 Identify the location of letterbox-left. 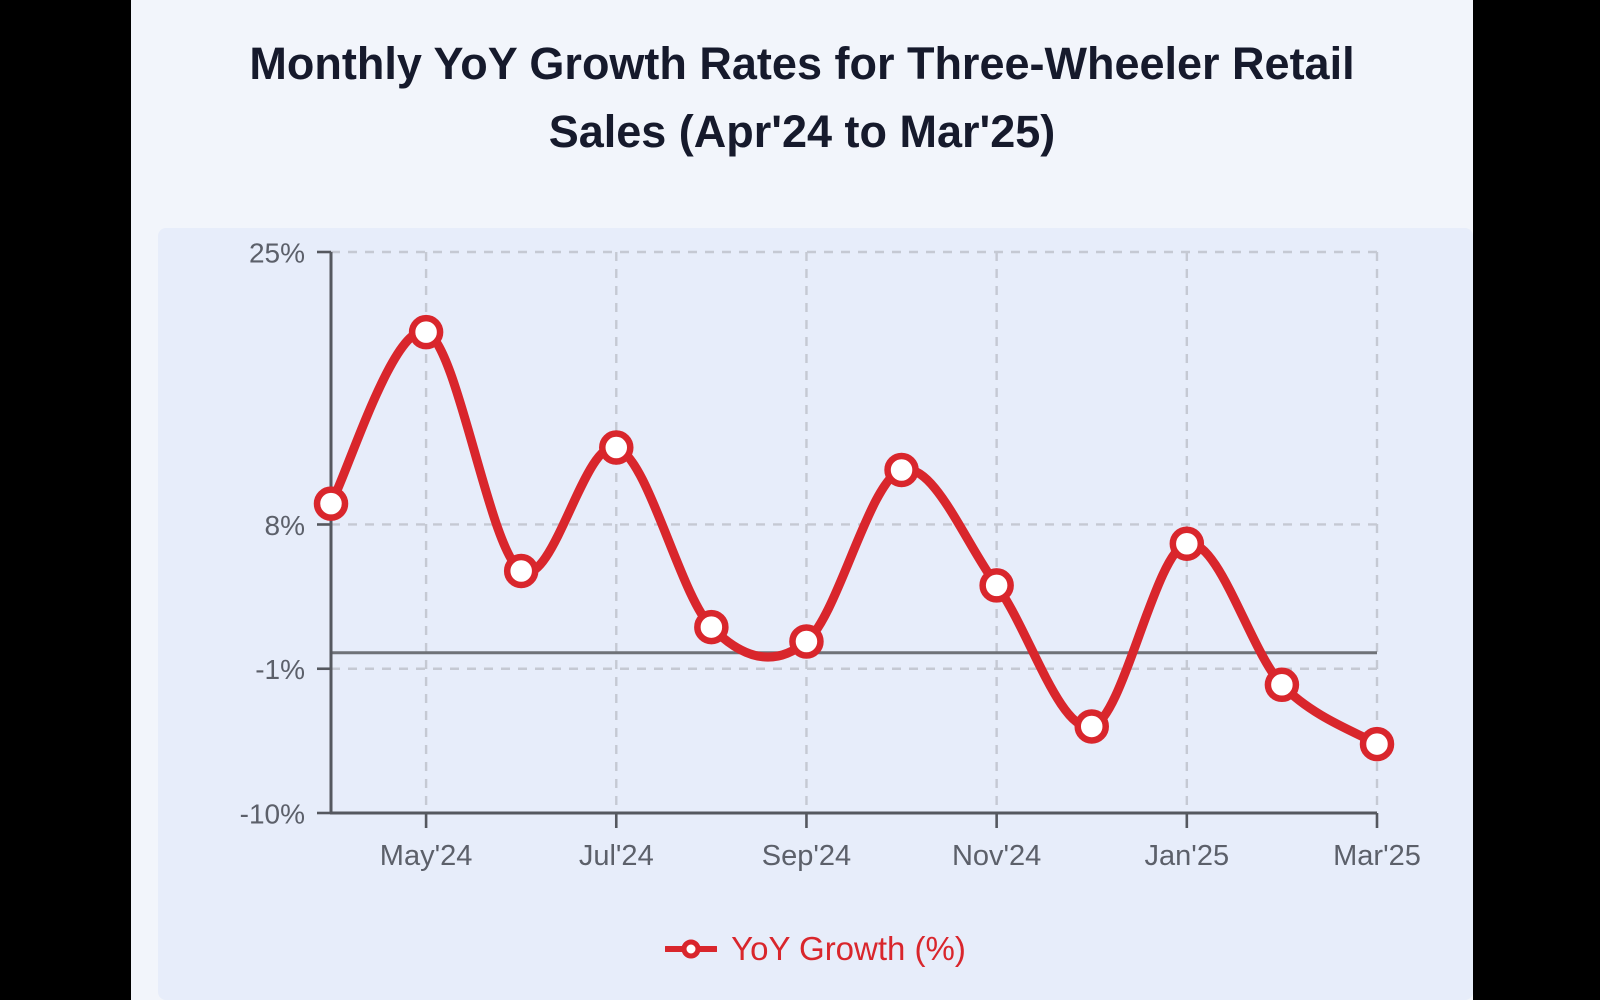
(65, 500).